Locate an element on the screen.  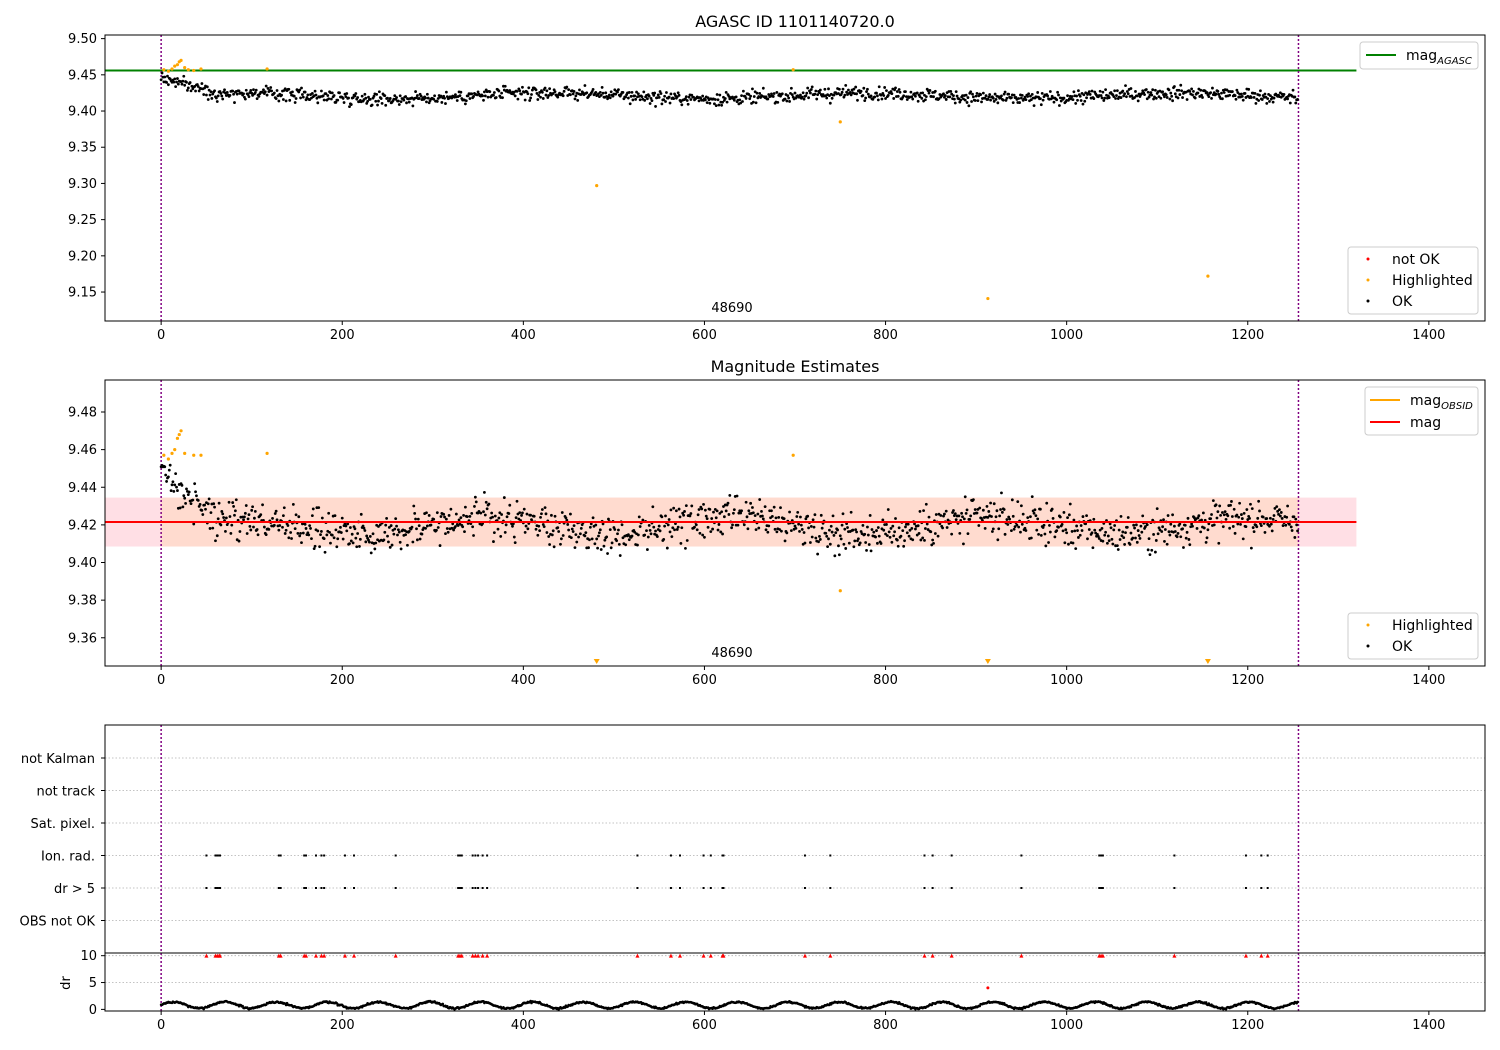
x-tick-label: 200 is located at coordinates (342, 1025).